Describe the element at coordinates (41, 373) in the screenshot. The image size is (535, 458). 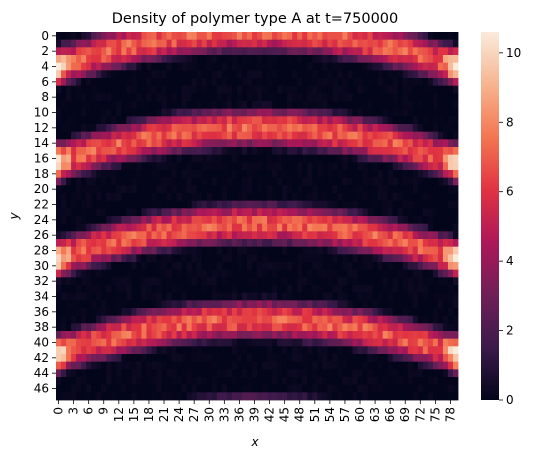
I see `y-tick-label: 44` at that location.